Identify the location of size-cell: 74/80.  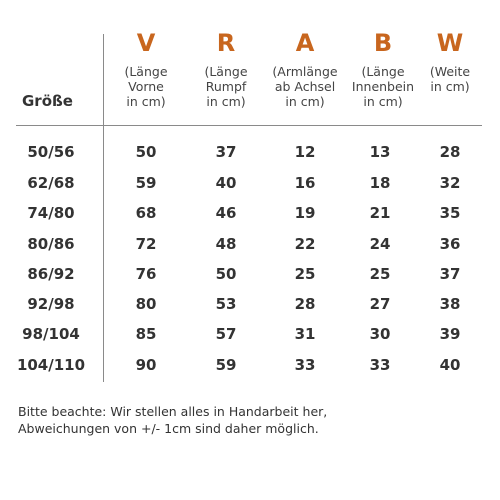
(51, 213).